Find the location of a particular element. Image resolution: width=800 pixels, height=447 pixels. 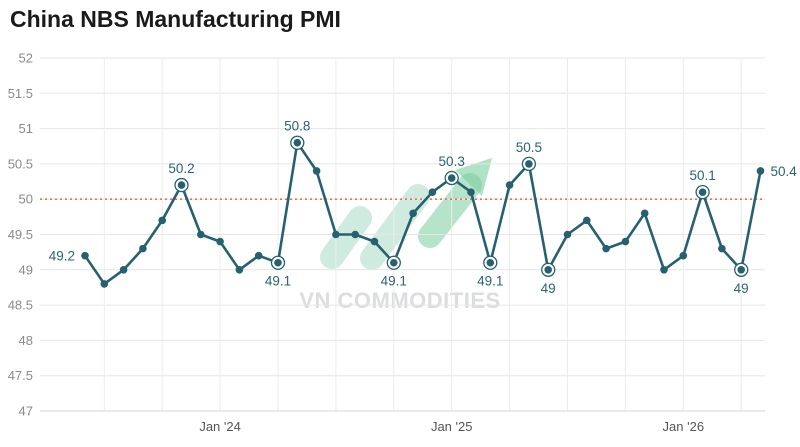

y-tick-label: 50.5 is located at coordinates (20, 163).